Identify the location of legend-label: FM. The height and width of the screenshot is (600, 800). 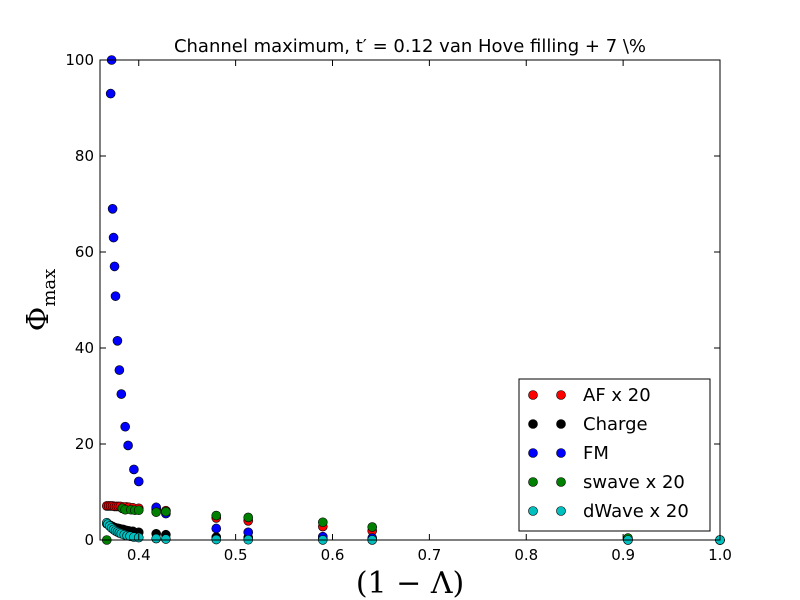
(596, 453).